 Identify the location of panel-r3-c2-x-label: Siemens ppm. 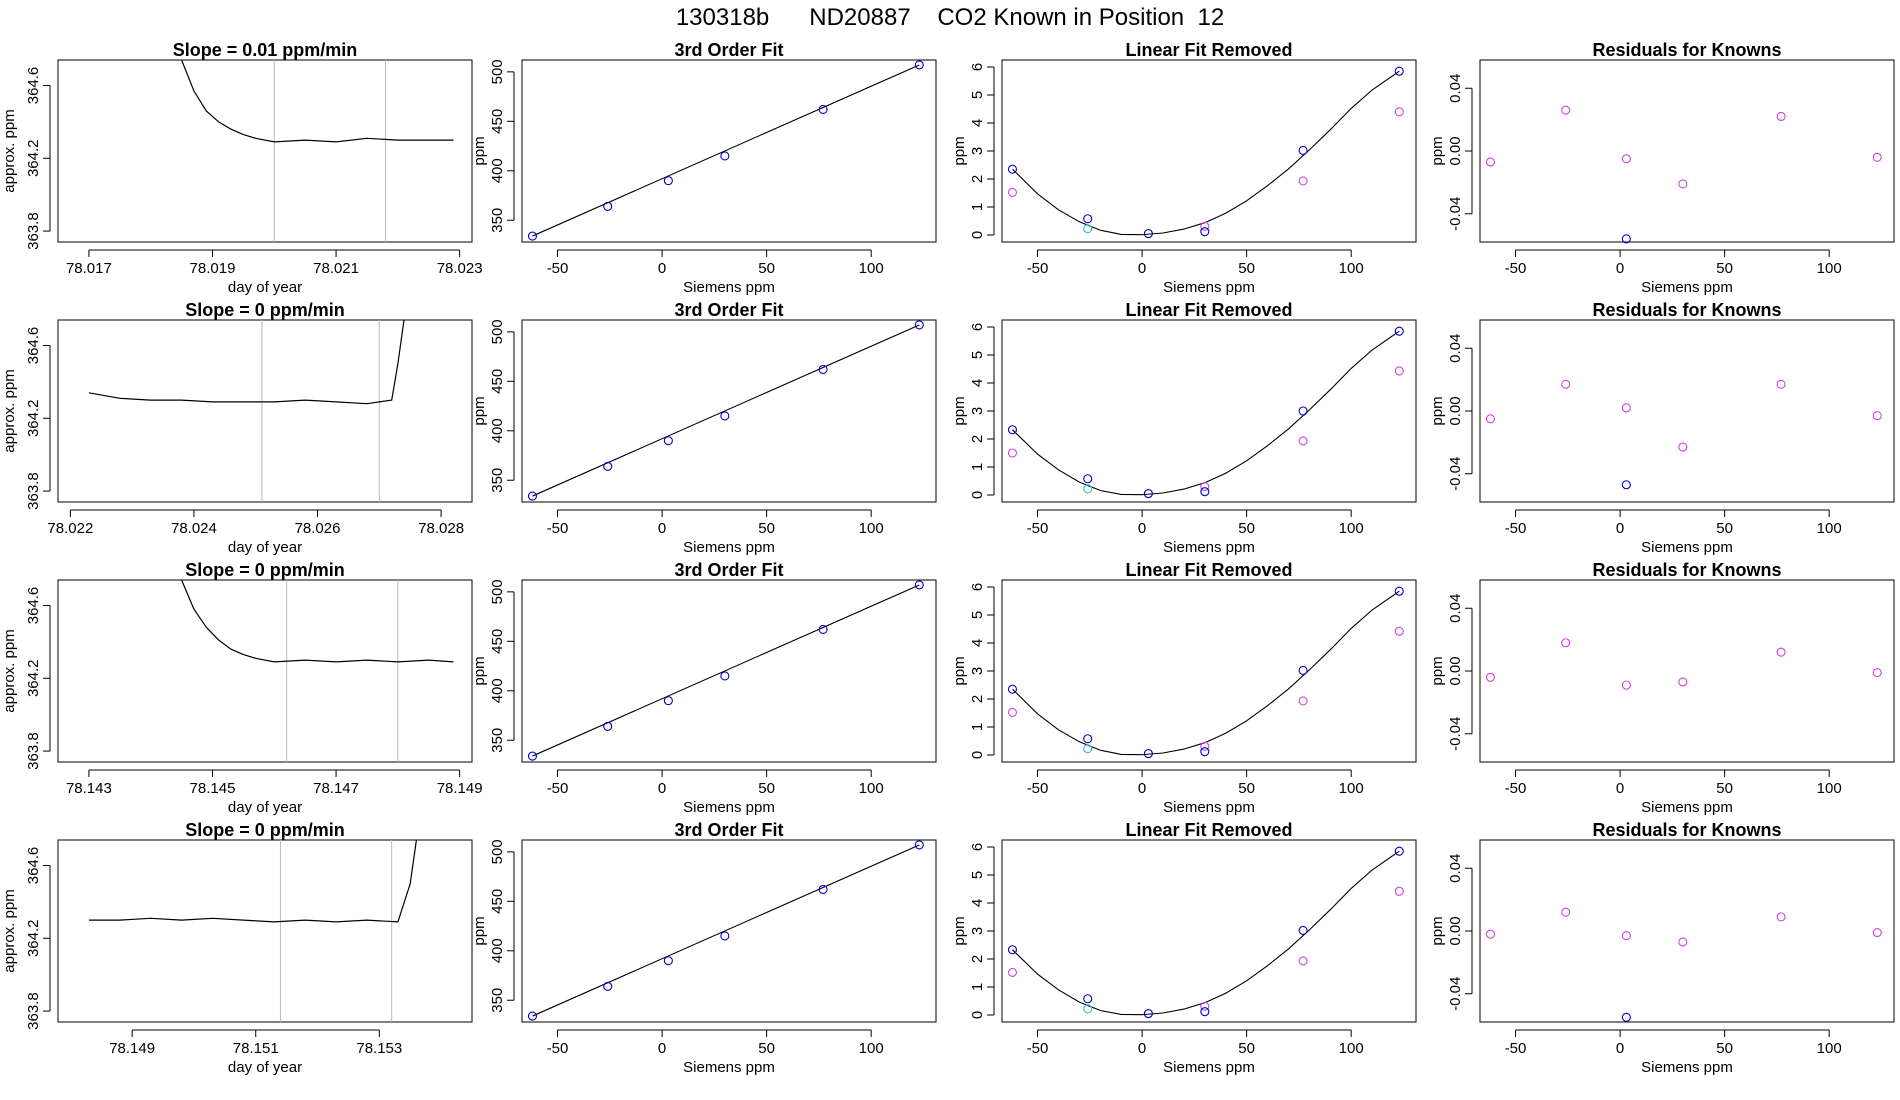
(729, 807).